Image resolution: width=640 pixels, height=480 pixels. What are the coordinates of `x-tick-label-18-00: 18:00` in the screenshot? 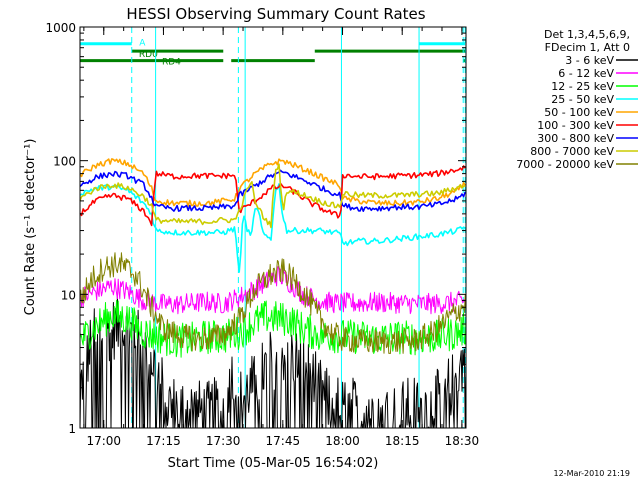 It's located at (342, 441).